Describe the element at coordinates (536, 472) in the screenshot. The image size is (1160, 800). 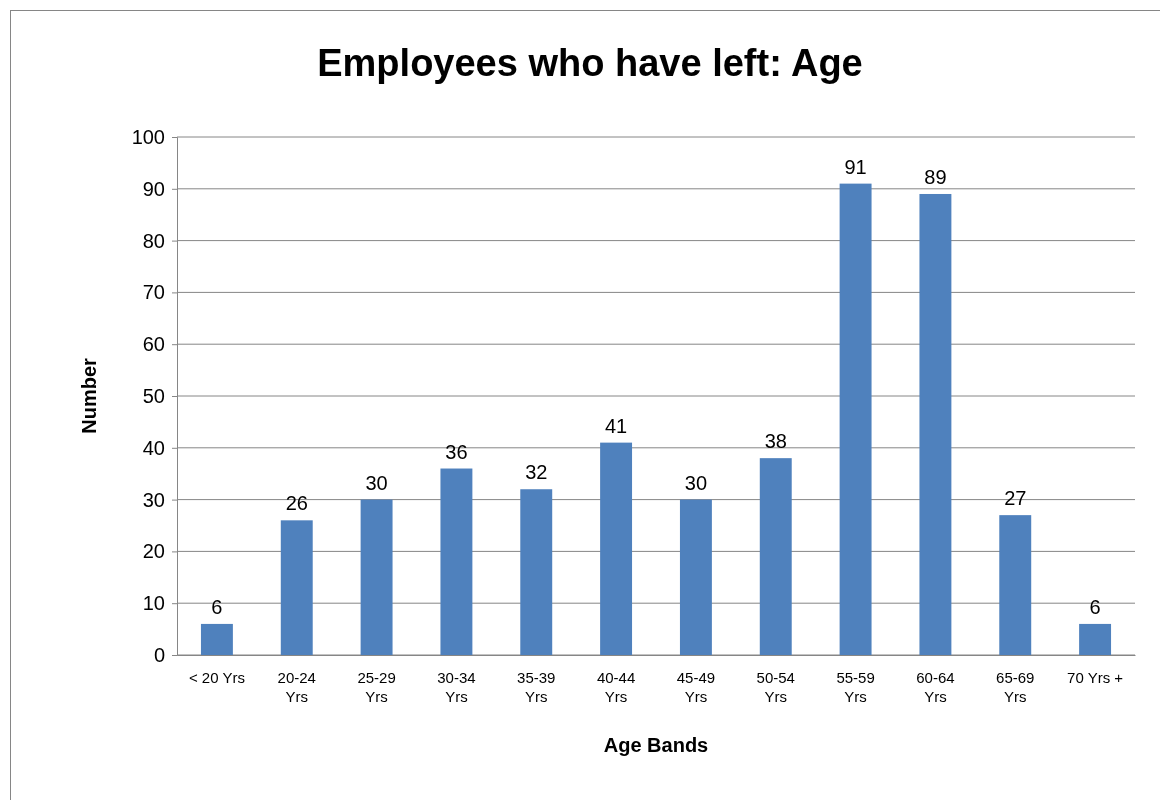
I see `data-label: 32` at that location.